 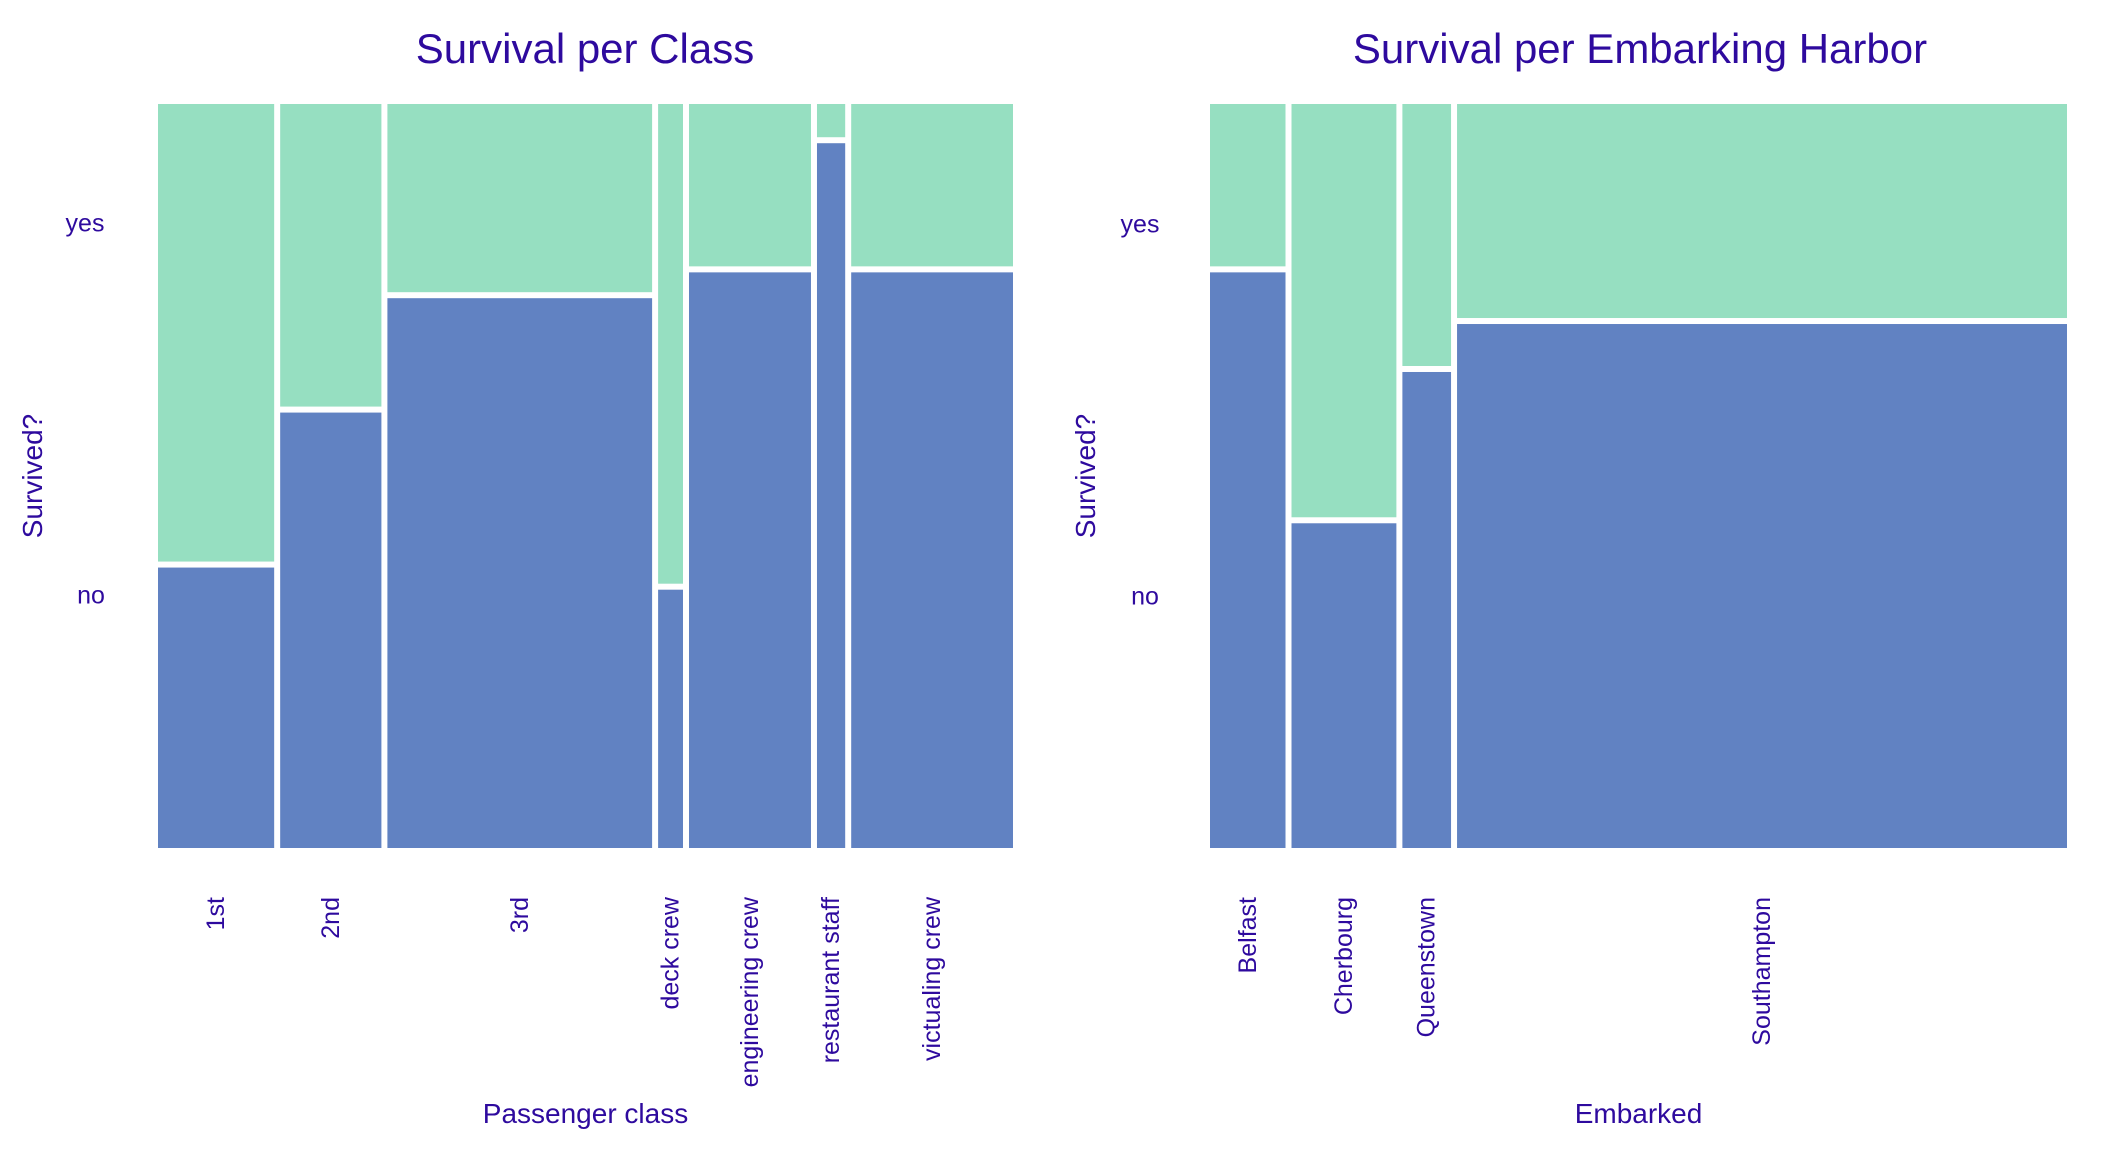 What do you see at coordinates (1344, 685) in the screenshot?
I see `mosaic-tile-no-Cherbourg` at bounding box center [1344, 685].